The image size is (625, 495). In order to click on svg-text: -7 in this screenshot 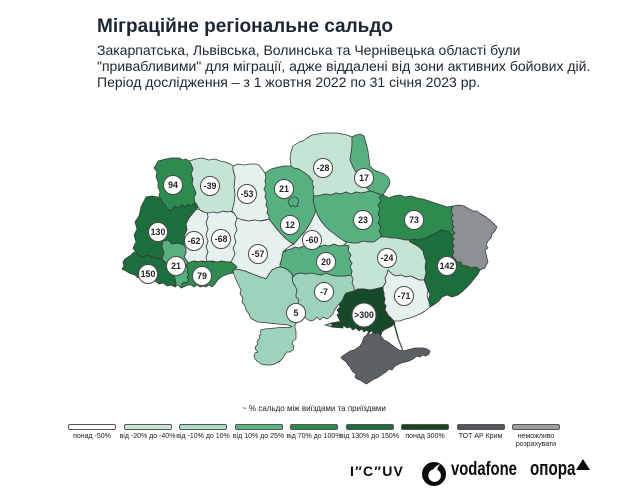, I will do `click(324, 292)`.